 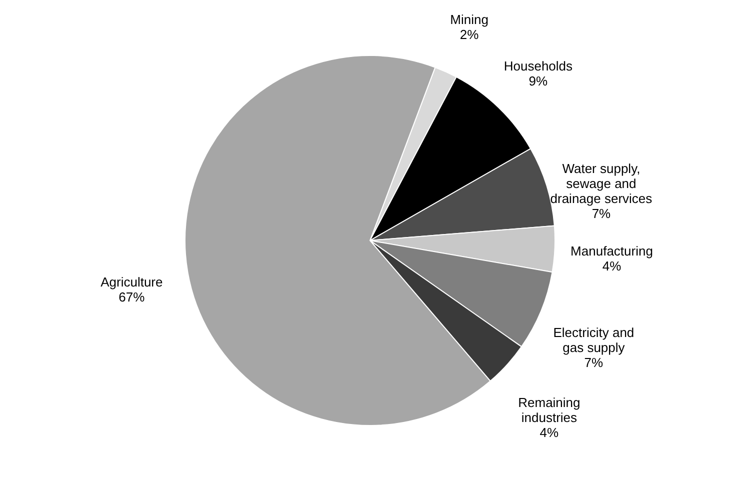 What do you see at coordinates (601, 183) in the screenshot?
I see `slice-label: Water supply, sewage and drainage services` at bounding box center [601, 183].